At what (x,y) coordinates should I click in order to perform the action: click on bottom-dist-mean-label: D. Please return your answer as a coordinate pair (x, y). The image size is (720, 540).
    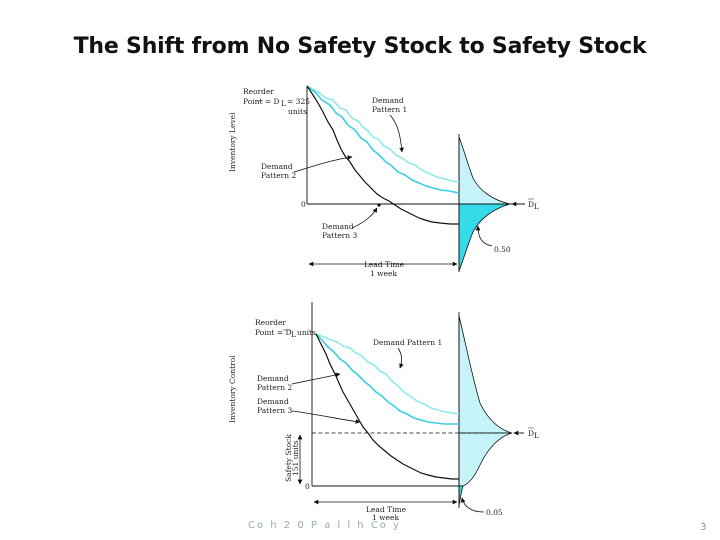
    Looking at the image, I should click on (531, 433).